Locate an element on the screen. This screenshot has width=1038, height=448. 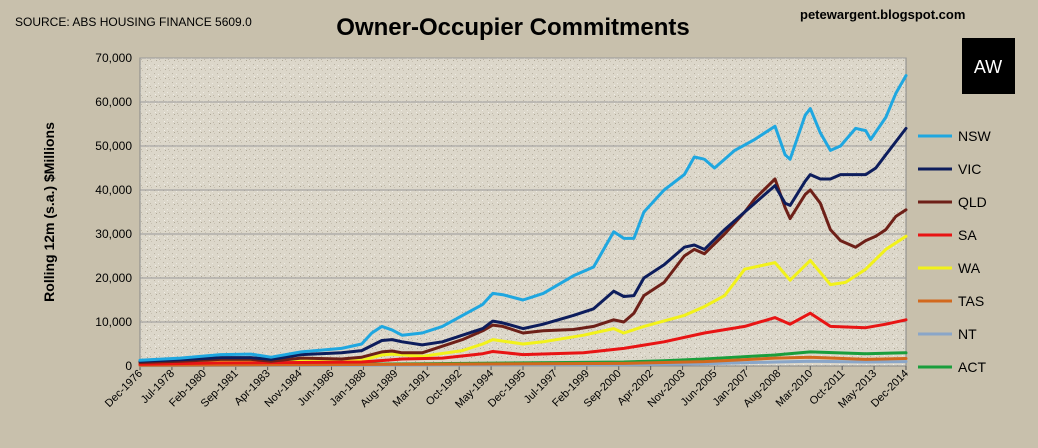
legend-label: NSW is located at coordinates (974, 136).